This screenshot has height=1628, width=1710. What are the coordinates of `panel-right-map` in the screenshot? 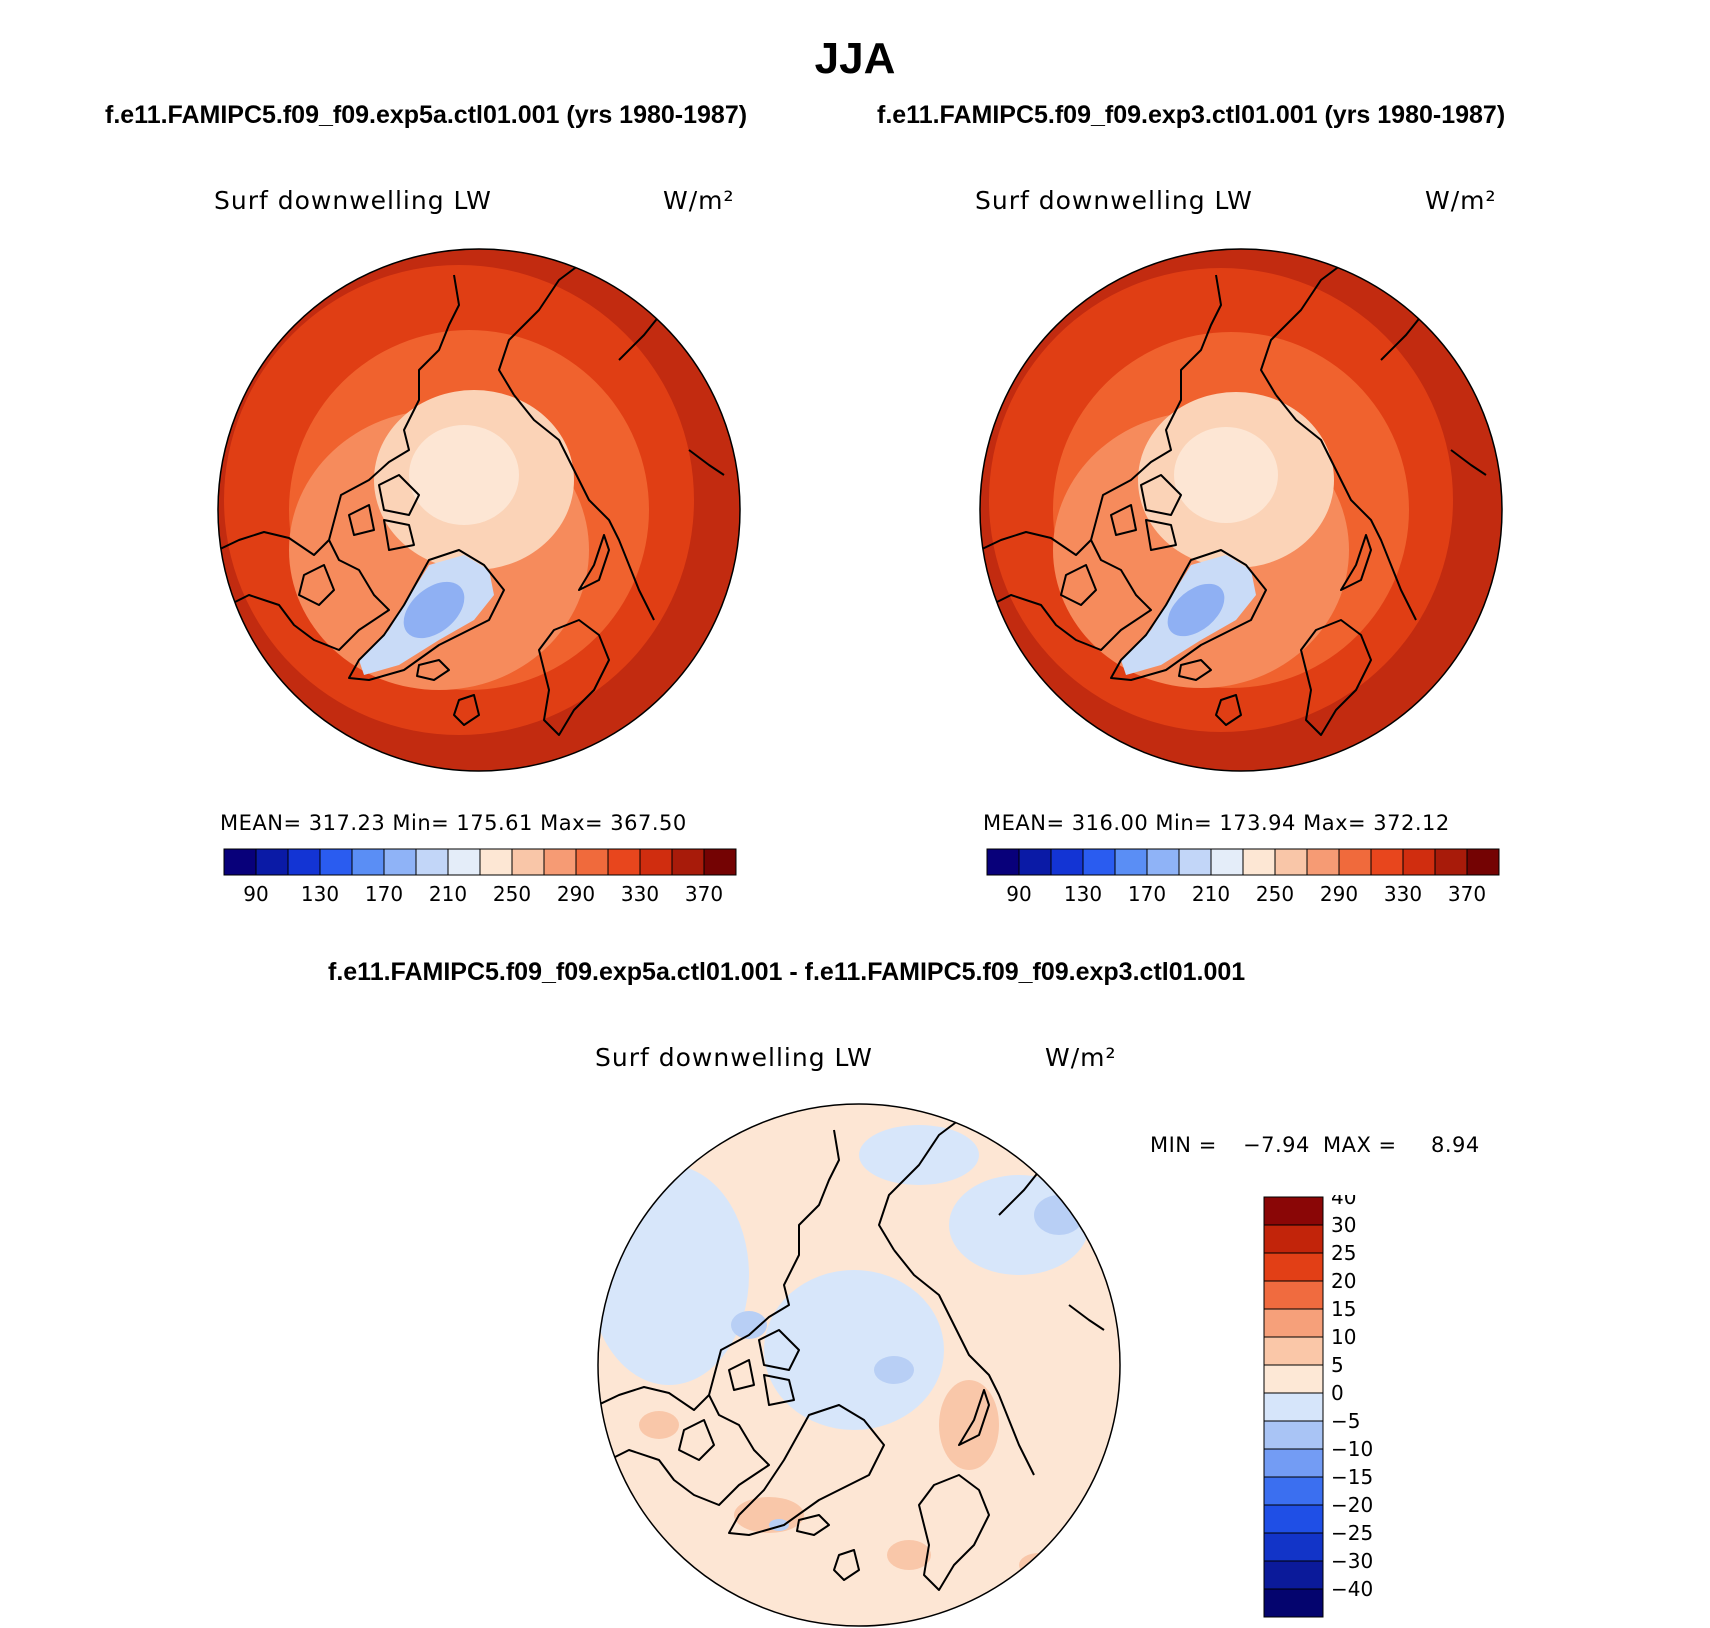 It's located at (1241, 510).